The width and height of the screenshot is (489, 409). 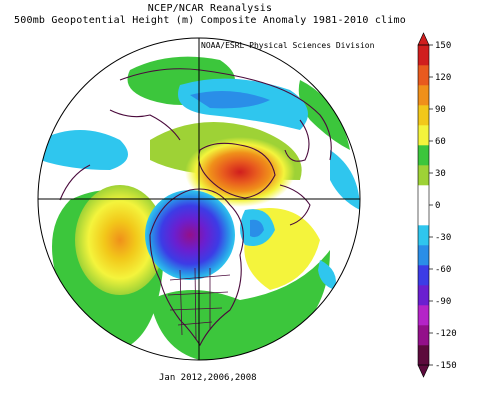 I want to click on colorbar-bands, so click(x=423, y=205).